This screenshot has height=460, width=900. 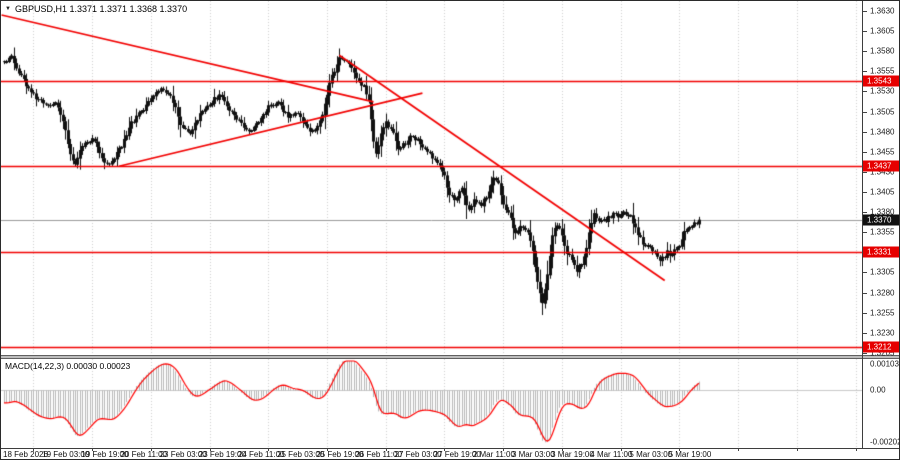 I want to click on time-axis-label: 27 Feb 19:00, so click(x=457, y=454).